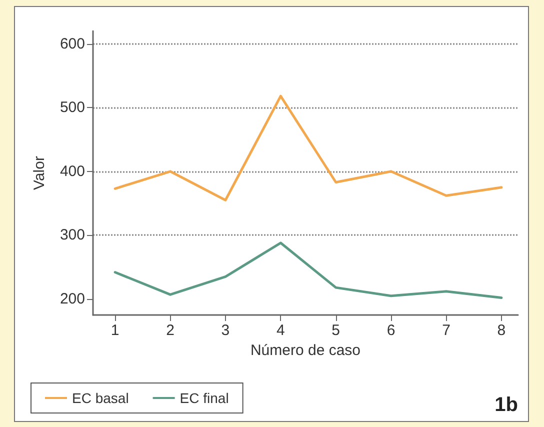  What do you see at coordinates (72, 43) in the screenshot?
I see `y-tick-label: 600` at bounding box center [72, 43].